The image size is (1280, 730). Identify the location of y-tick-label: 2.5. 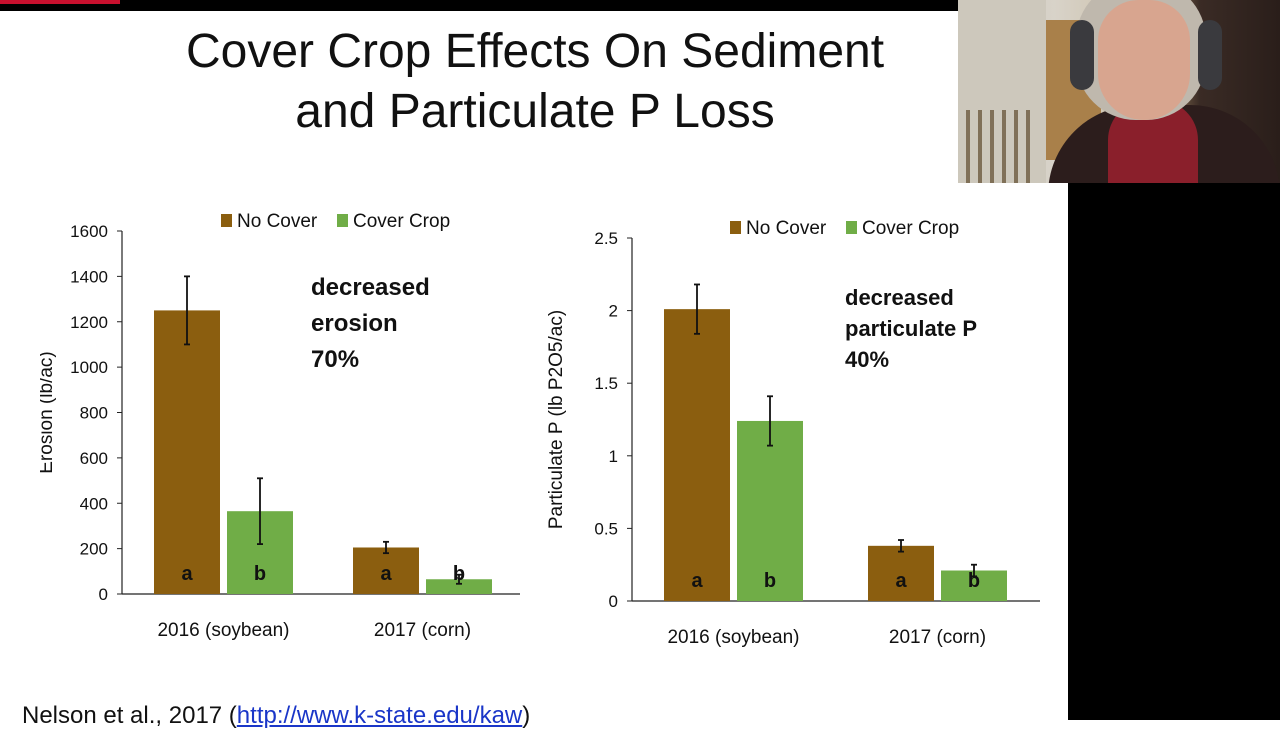
(606, 238).